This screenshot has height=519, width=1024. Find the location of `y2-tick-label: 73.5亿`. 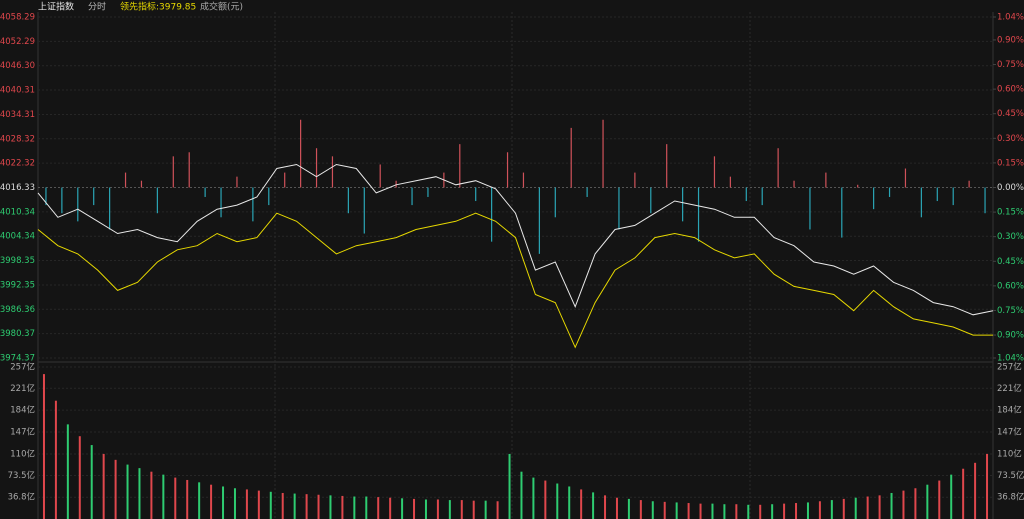

y2-tick-label: 73.5亿 is located at coordinates (1010, 475).